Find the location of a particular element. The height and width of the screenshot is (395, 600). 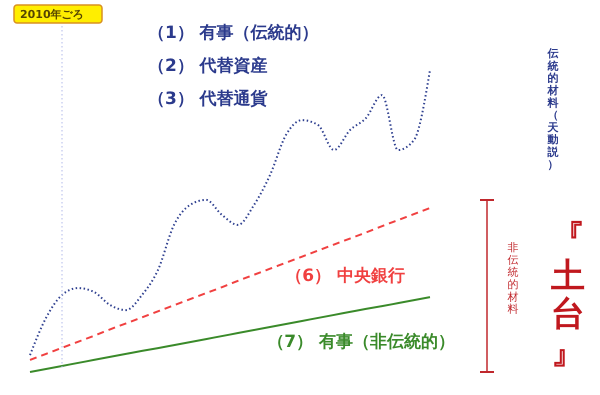

text: 2010年ごろ is located at coordinates (52, 14).